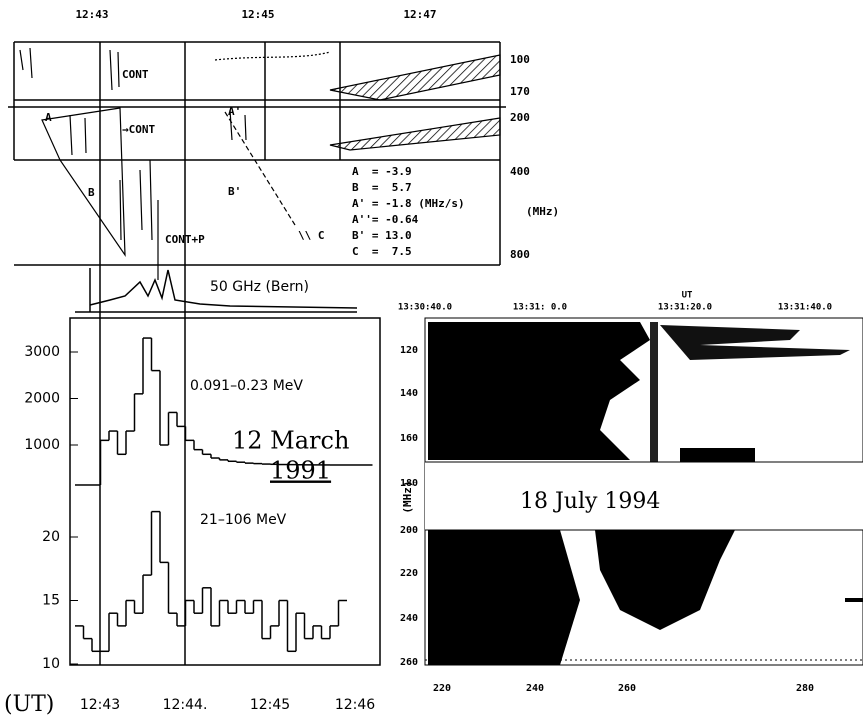 The width and height of the screenshot is (863, 718). I want to click on freq-label: 400, so click(520, 171).